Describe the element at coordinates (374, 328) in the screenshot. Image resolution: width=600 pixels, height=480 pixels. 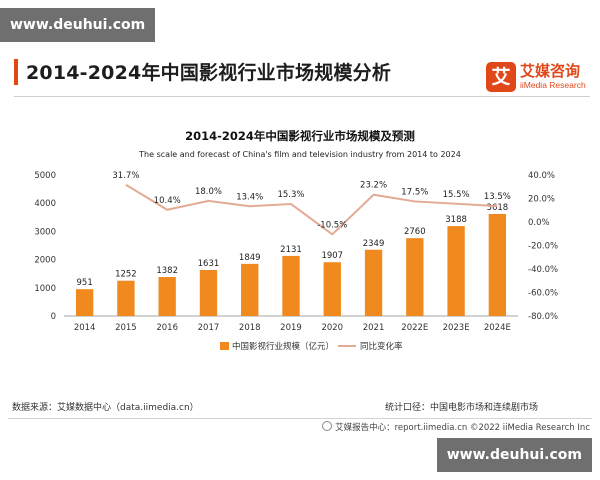
I see `x-tick-label: 2021` at that location.